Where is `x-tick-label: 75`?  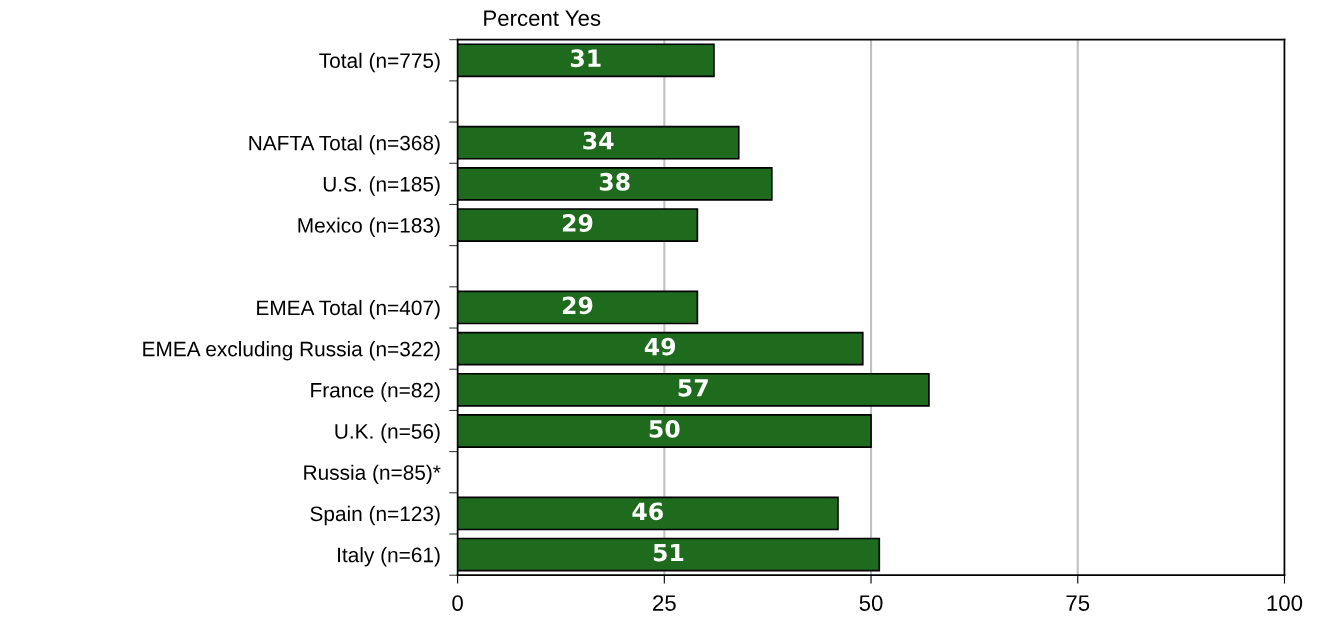
x-tick-label: 75 is located at coordinates (1078, 603).